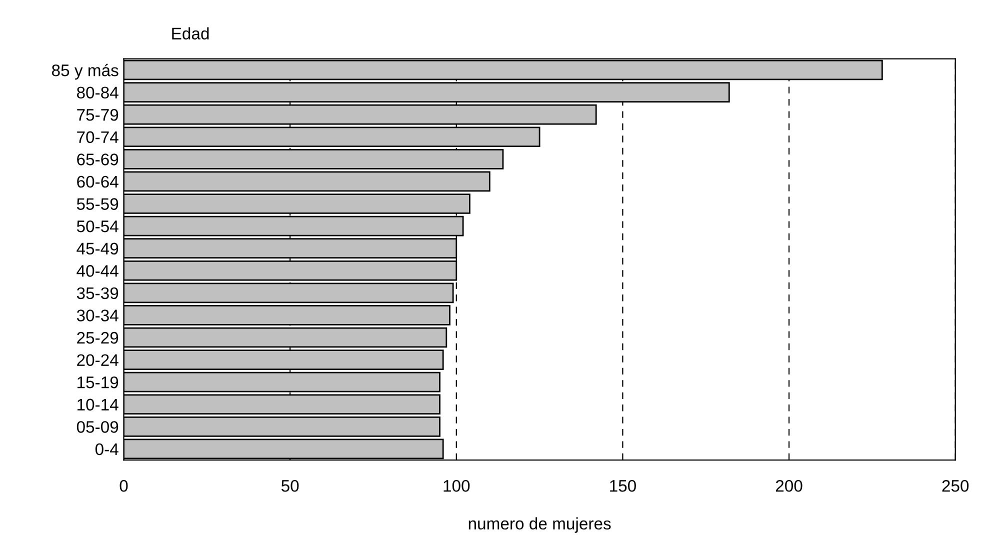  Describe the element at coordinates (623, 486) in the screenshot. I see `x-tick-label: 150` at that location.